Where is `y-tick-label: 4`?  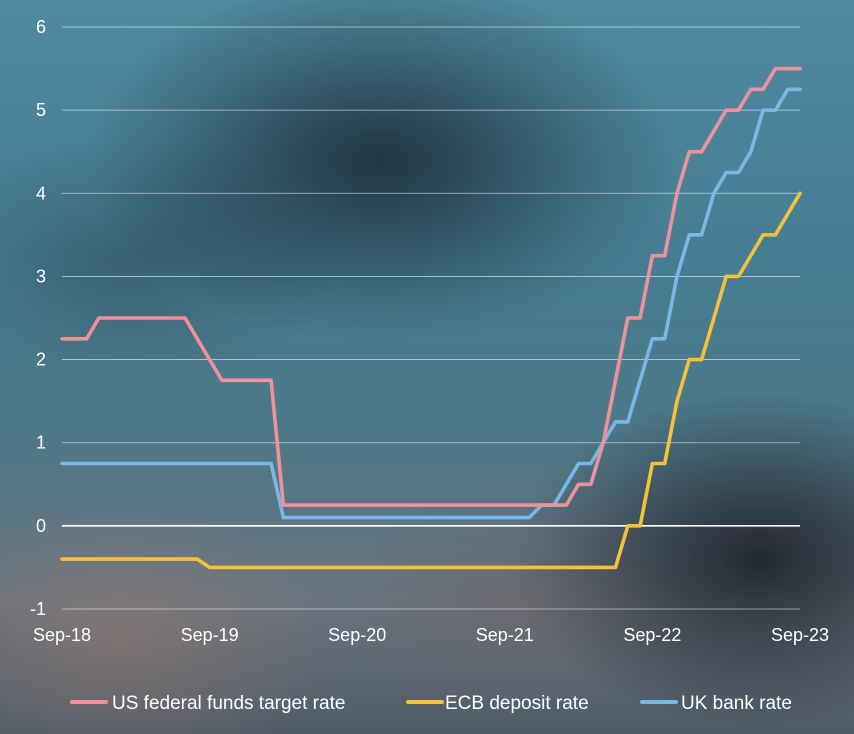 y-tick-label: 4 is located at coordinates (41, 193).